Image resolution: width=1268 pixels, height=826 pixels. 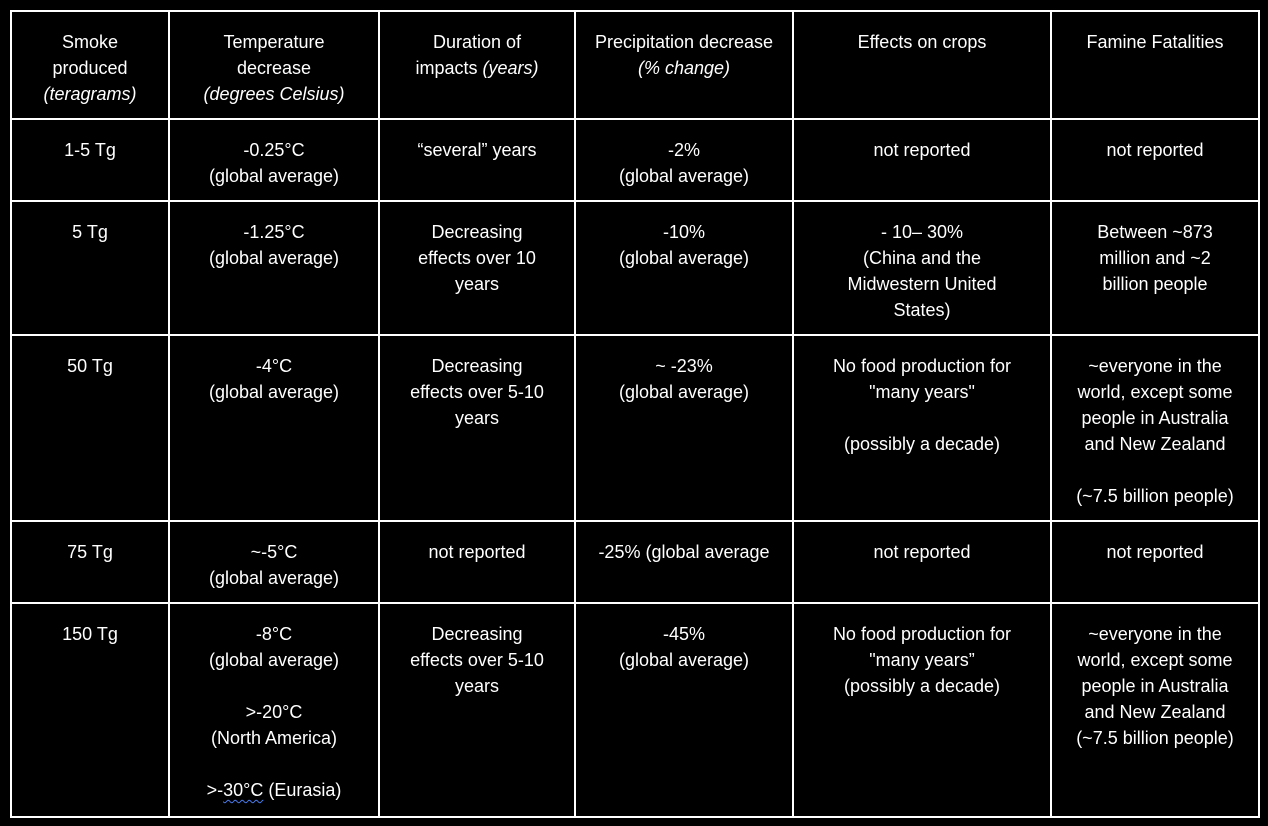 I want to click on cell-precipitation: -2% (global average), so click(x=684, y=160).